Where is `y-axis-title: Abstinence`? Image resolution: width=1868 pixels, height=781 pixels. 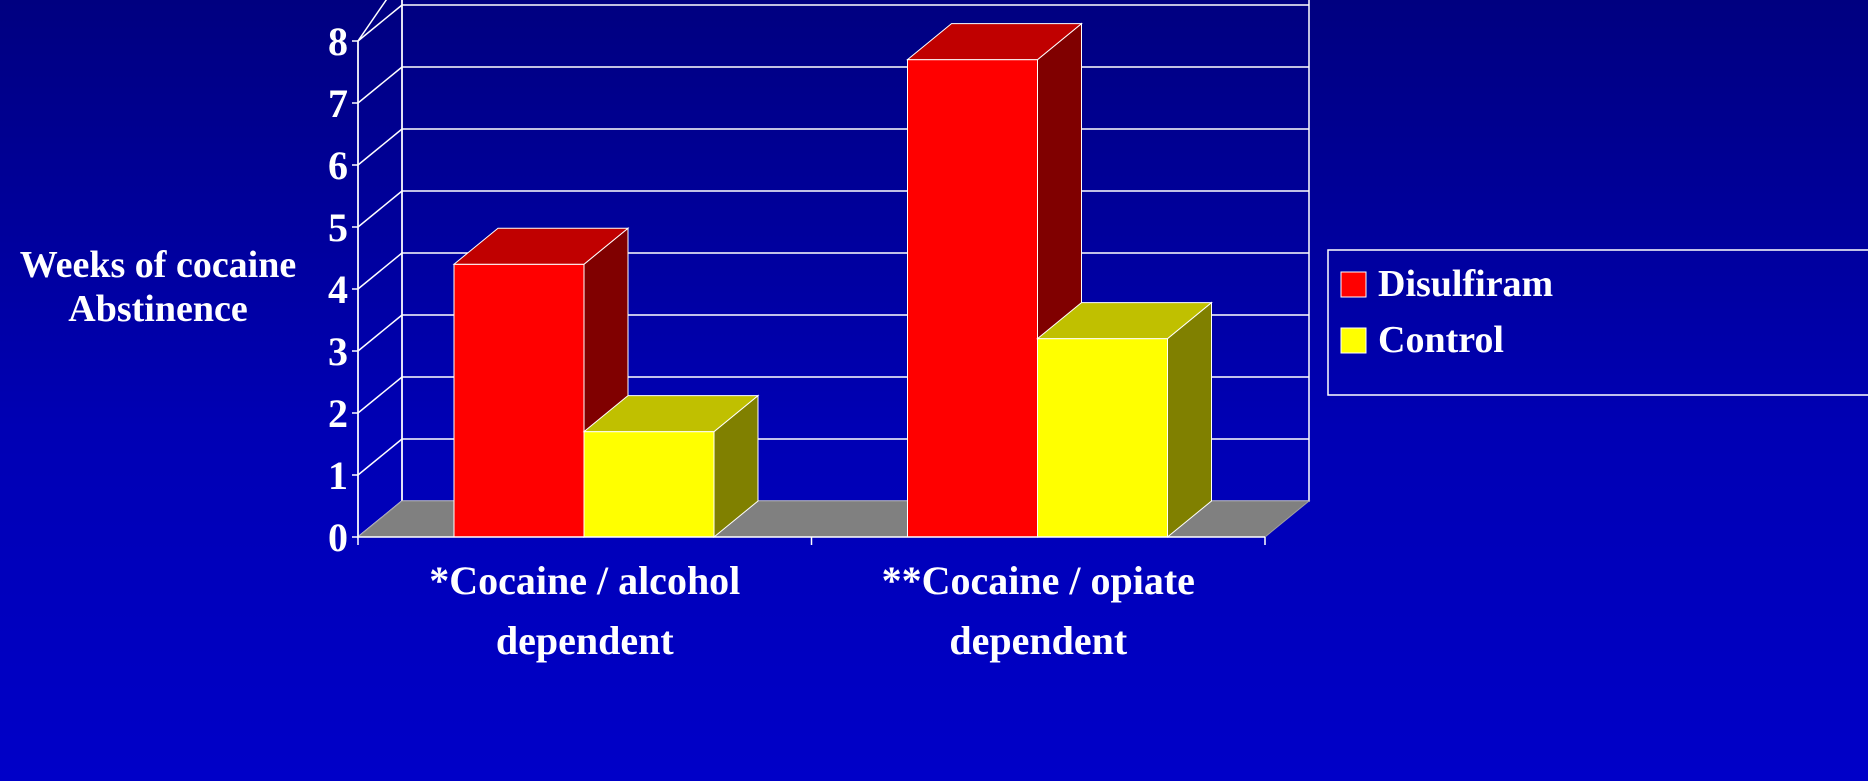 y-axis-title: Abstinence is located at coordinates (157, 309).